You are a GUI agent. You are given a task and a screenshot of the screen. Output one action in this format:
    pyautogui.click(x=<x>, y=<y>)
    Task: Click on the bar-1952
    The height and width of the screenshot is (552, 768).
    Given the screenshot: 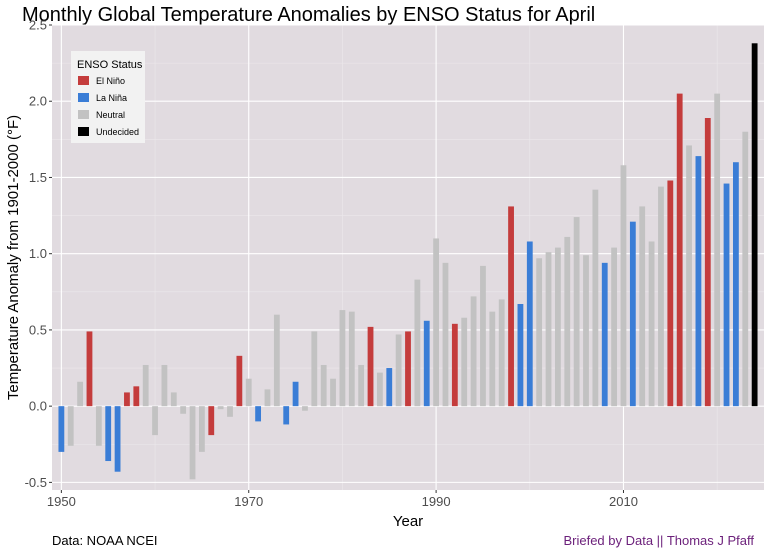 What is the action you would take?
    pyautogui.click(x=80, y=394)
    